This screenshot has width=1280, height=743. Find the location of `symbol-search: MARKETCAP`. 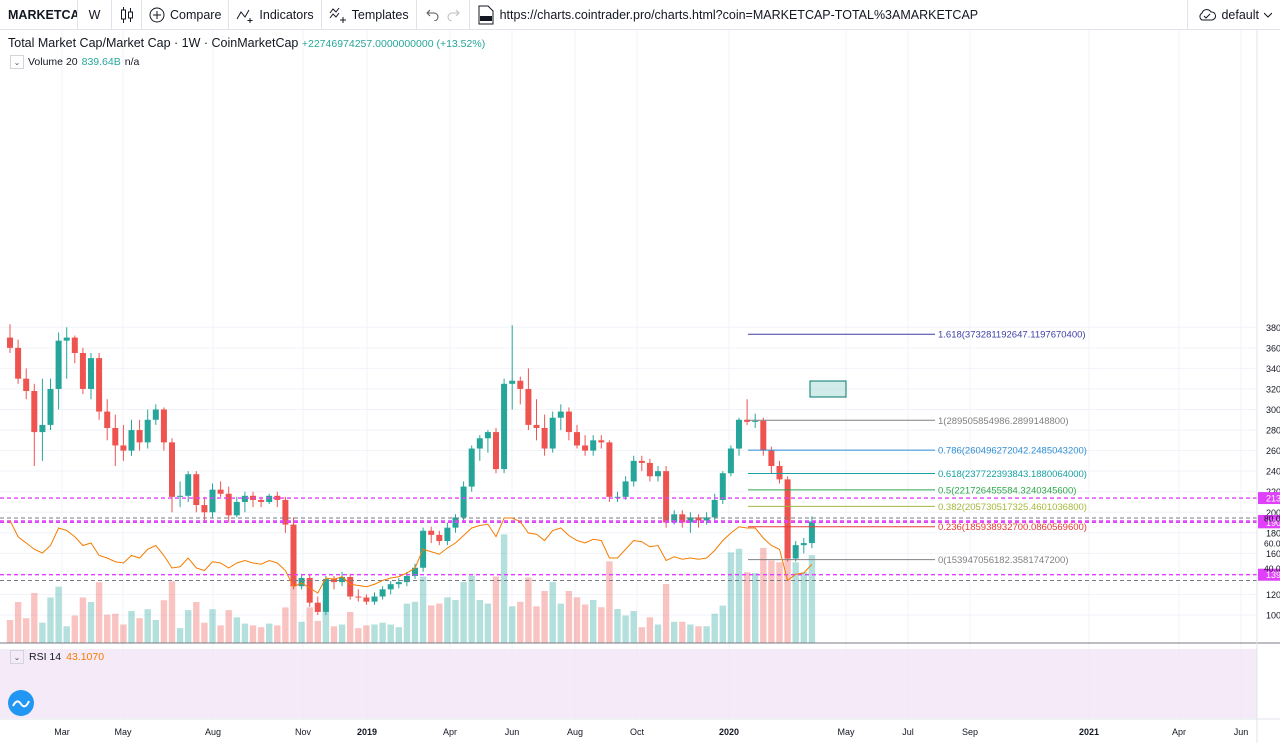

symbol-search: MARKETCAP is located at coordinates (39, 15).